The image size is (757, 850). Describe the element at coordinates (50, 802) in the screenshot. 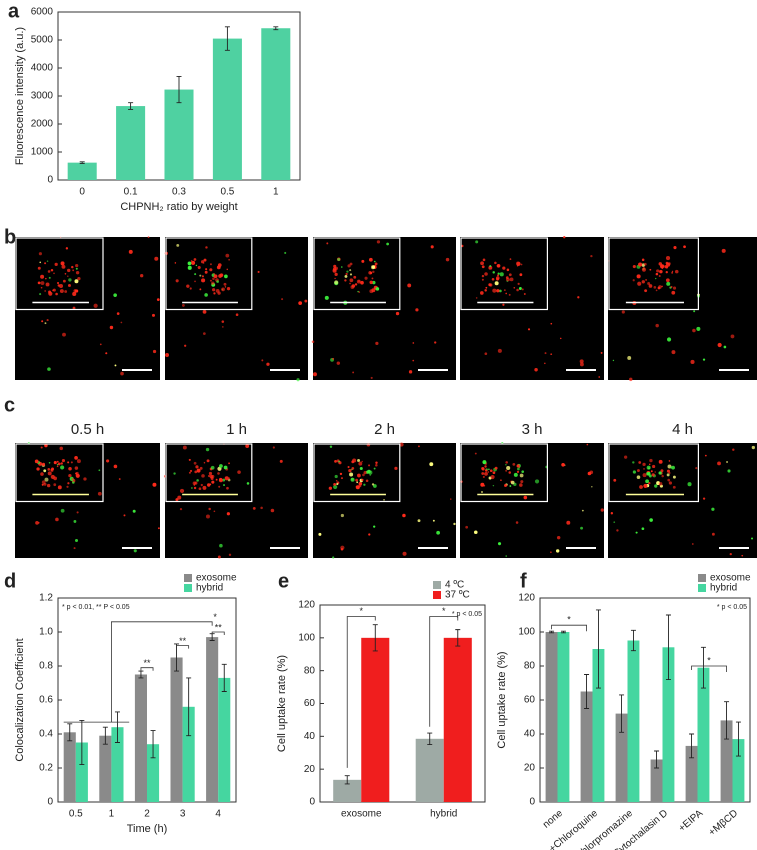

I see `y-tick-label: 0` at that location.